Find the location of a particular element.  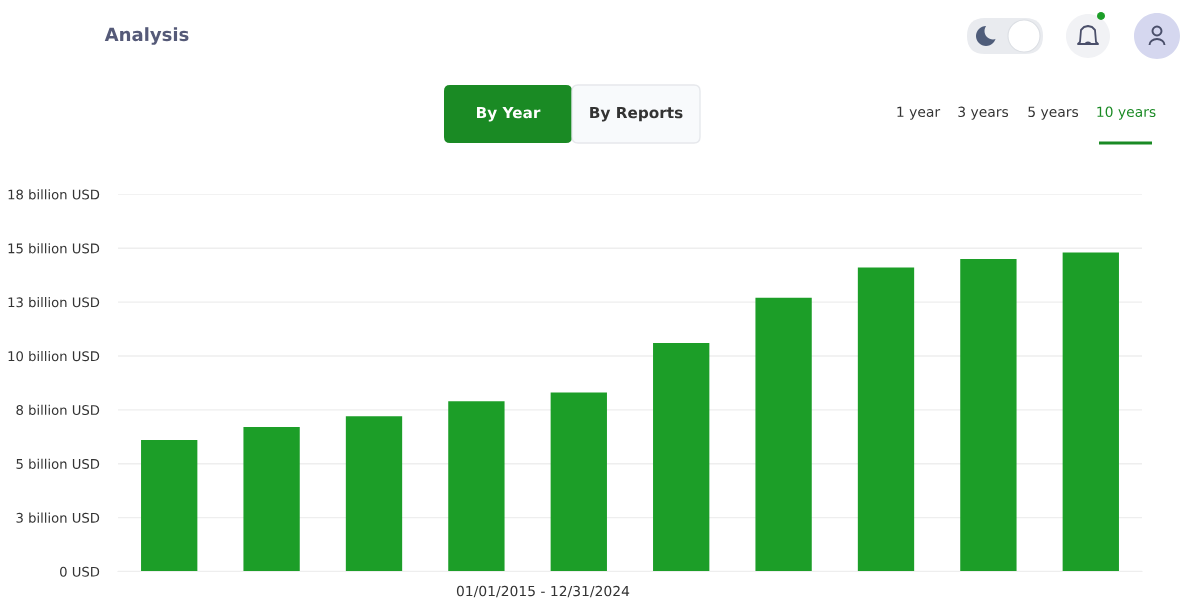

text: 3 years is located at coordinates (983, 113).